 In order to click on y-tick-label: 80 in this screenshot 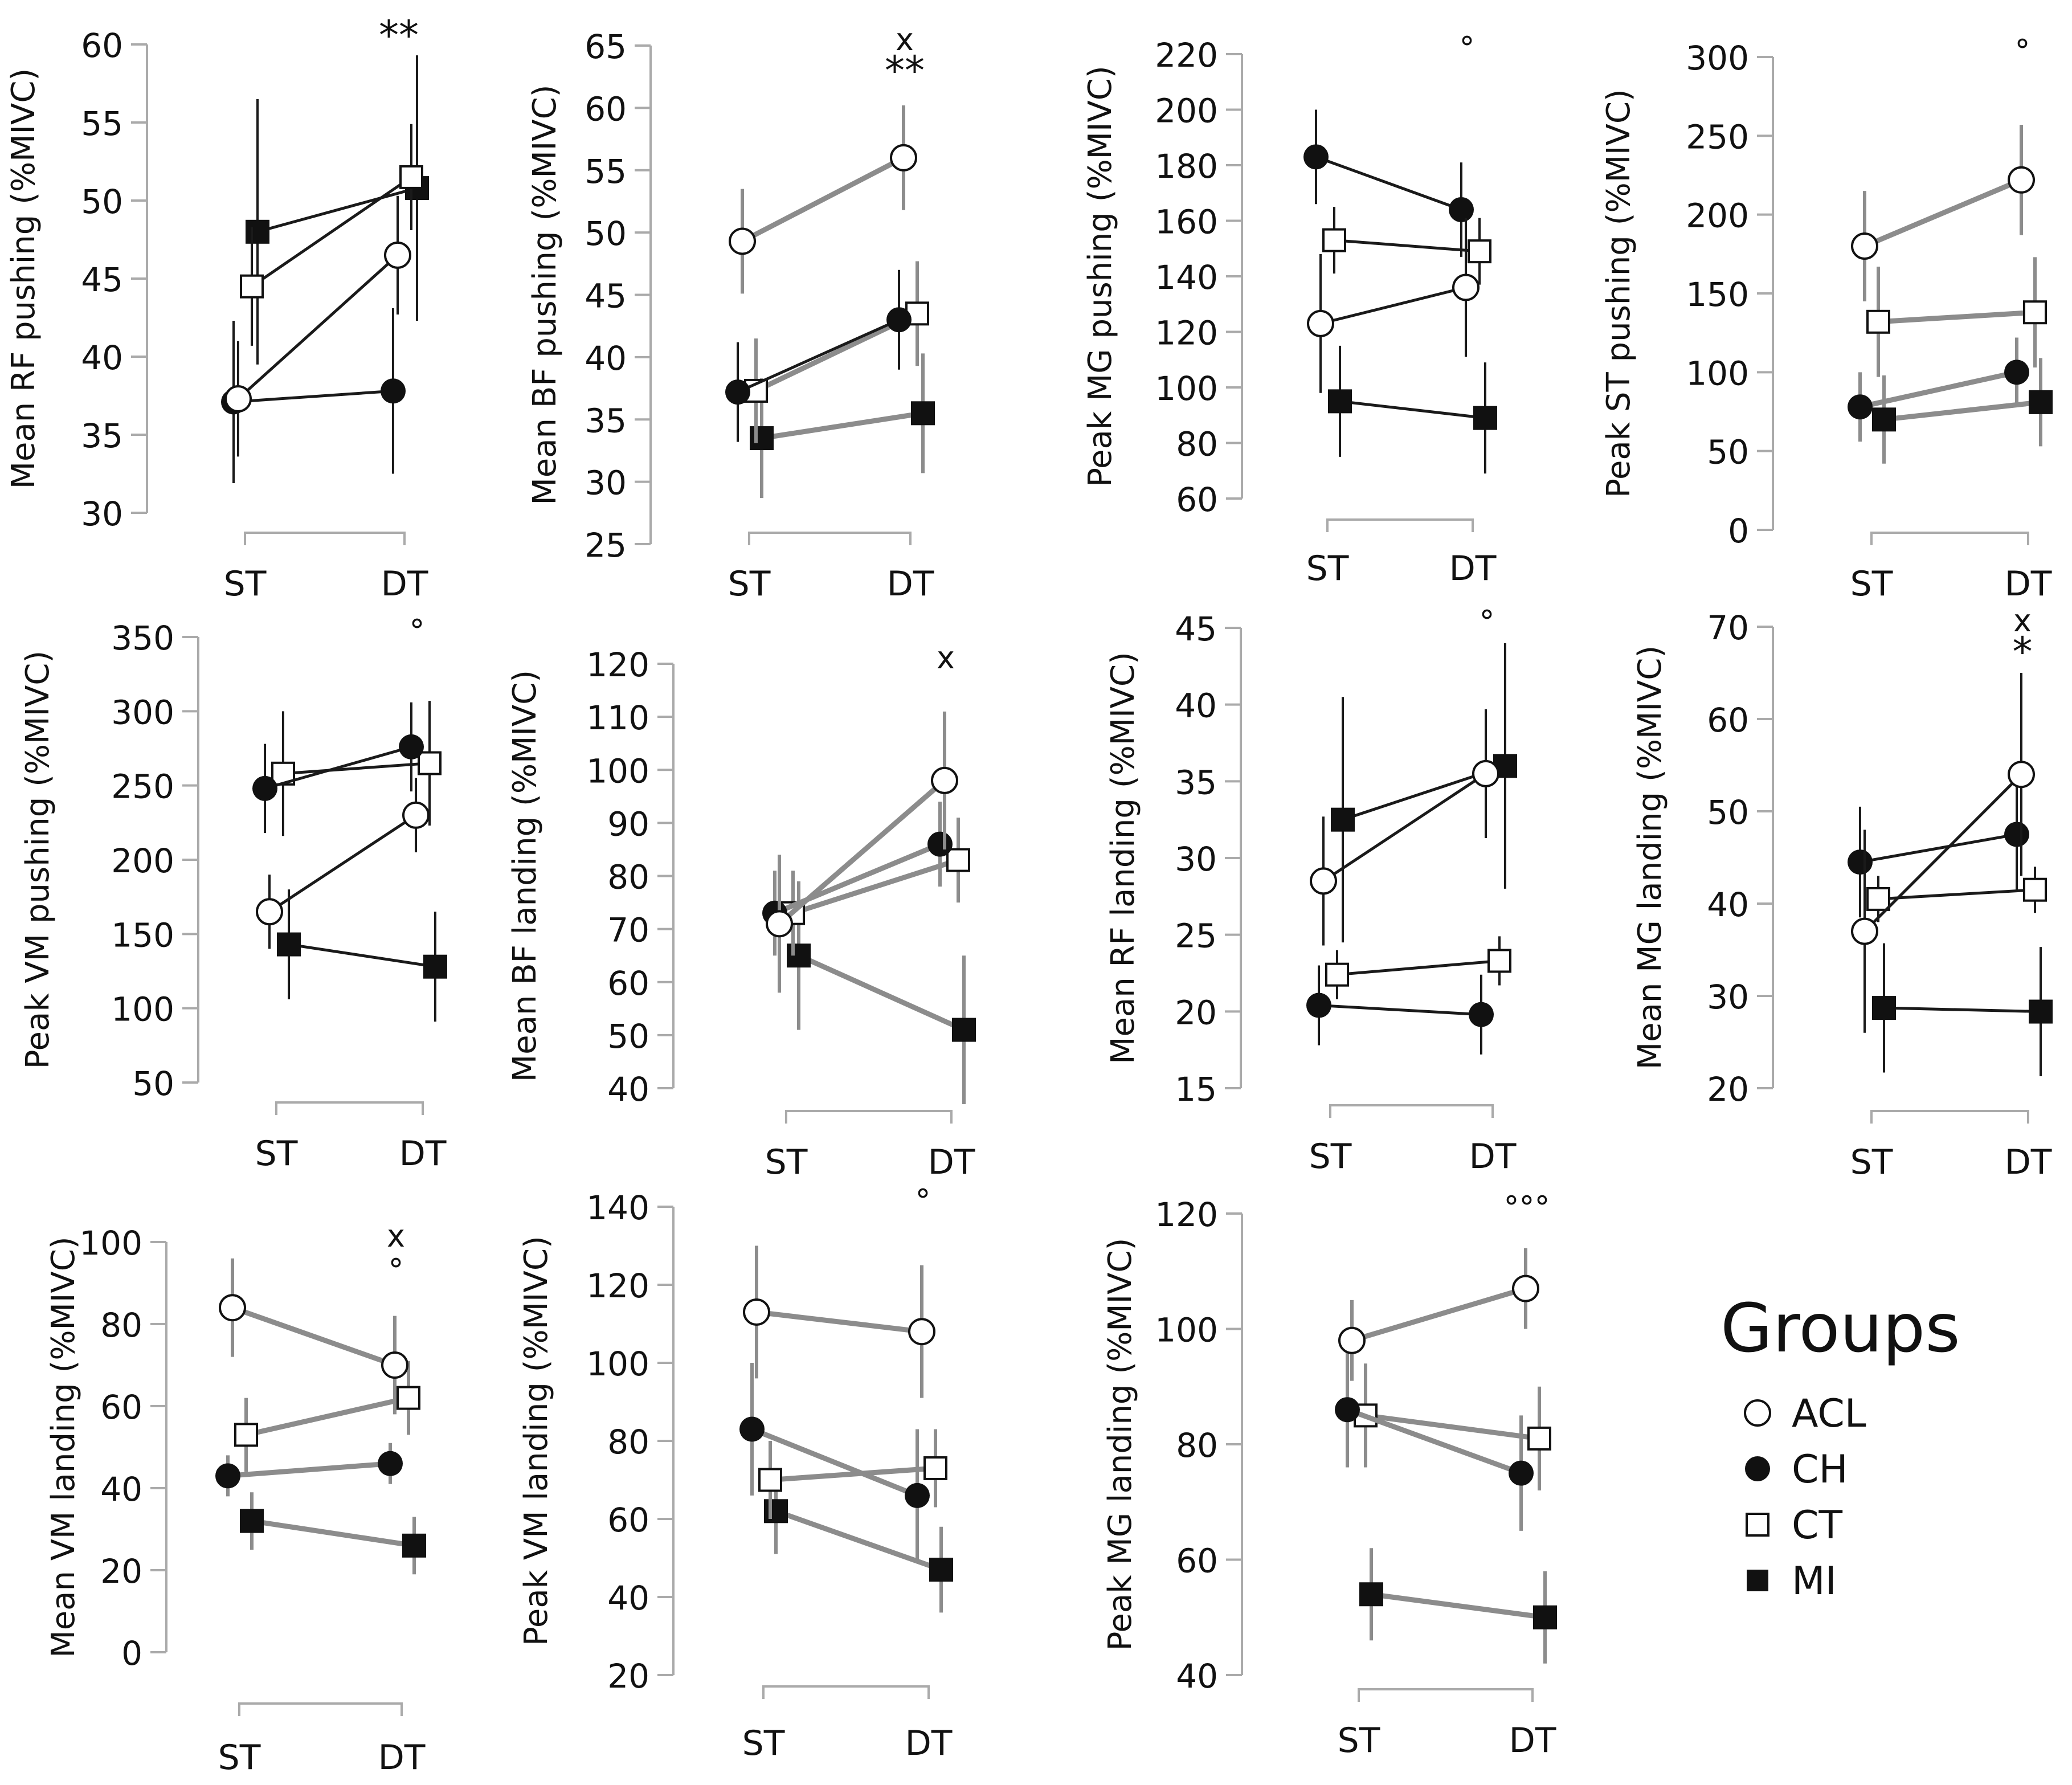, I will do `click(628, 877)`.